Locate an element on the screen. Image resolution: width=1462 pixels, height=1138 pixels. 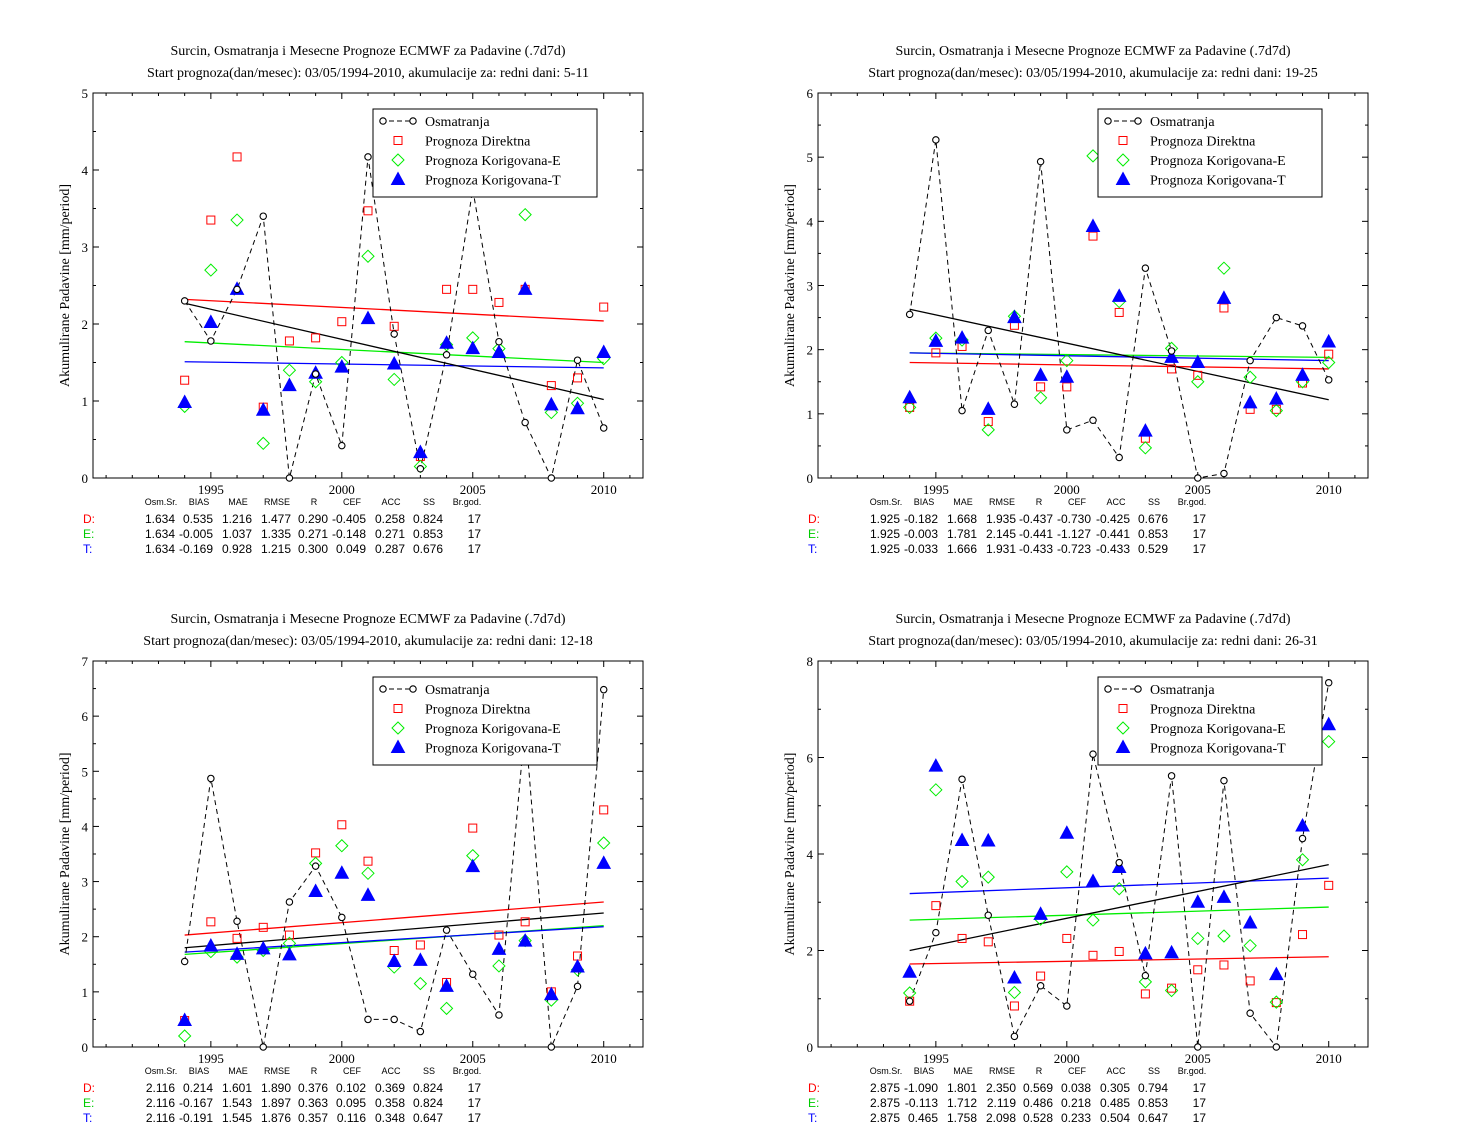
stats-value: 0.369 is located at coordinates (390, 1088).